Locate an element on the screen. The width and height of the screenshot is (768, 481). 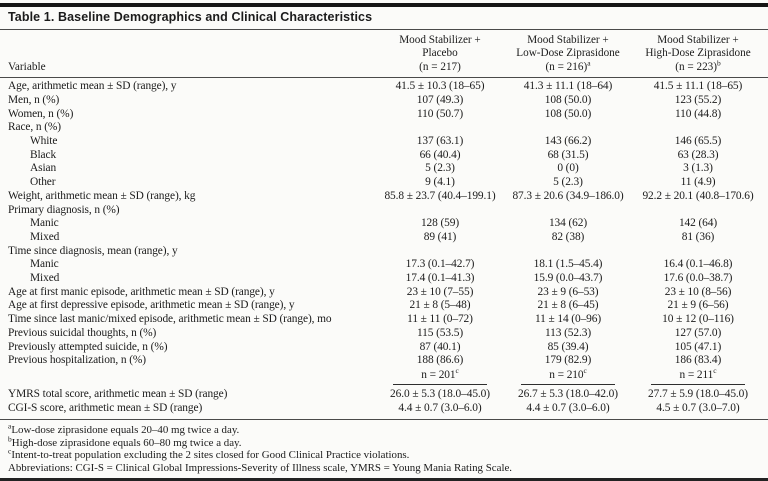
row-value-high-dose: 81 (36) is located at coordinates (698, 236).